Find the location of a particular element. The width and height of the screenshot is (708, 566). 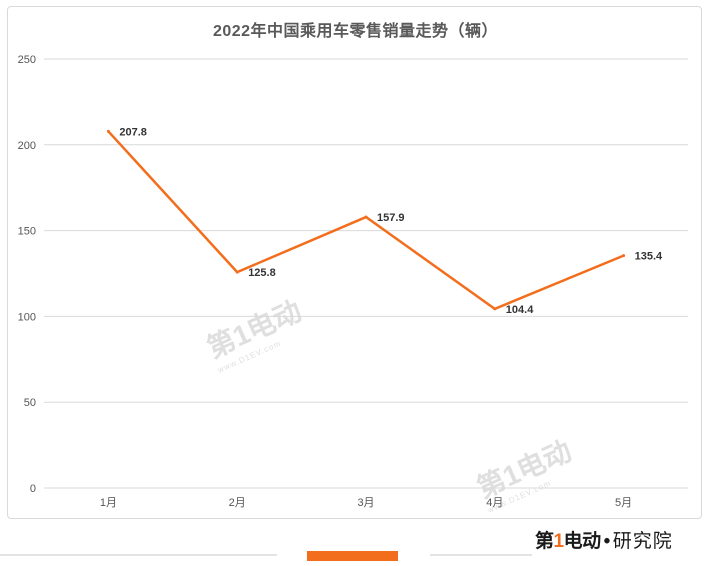

data-label-2: 157.9 is located at coordinates (391, 218).